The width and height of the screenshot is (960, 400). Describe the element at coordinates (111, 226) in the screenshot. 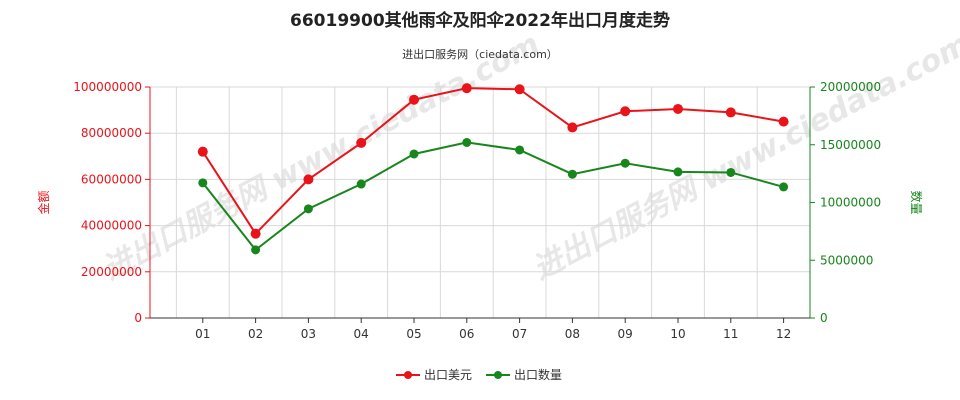

I see `left-tick-label: 40000000` at that location.